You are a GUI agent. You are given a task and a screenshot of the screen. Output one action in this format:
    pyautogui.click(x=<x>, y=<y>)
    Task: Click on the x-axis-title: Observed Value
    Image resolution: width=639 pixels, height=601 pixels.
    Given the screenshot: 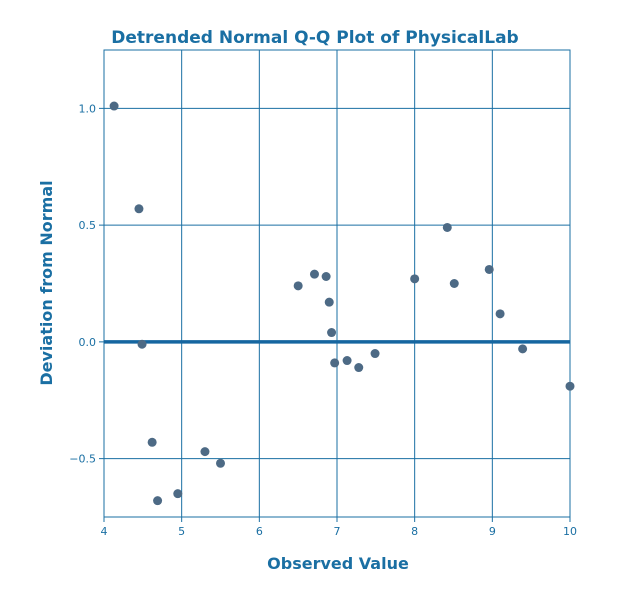 What is the action you would take?
    pyautogui.click(x=338, y=563)
    